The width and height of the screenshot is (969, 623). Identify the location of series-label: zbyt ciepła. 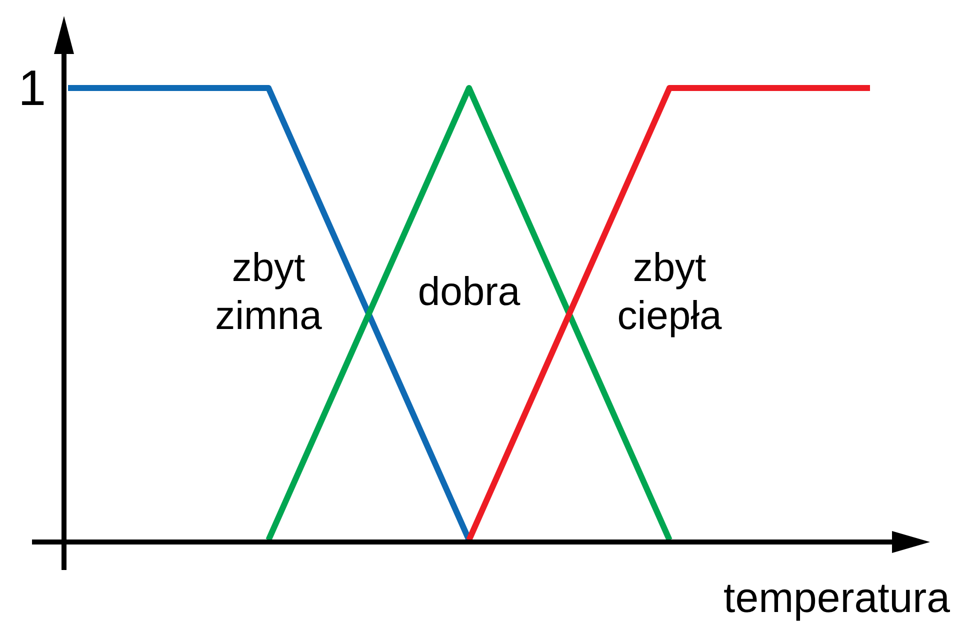
(670, 292).